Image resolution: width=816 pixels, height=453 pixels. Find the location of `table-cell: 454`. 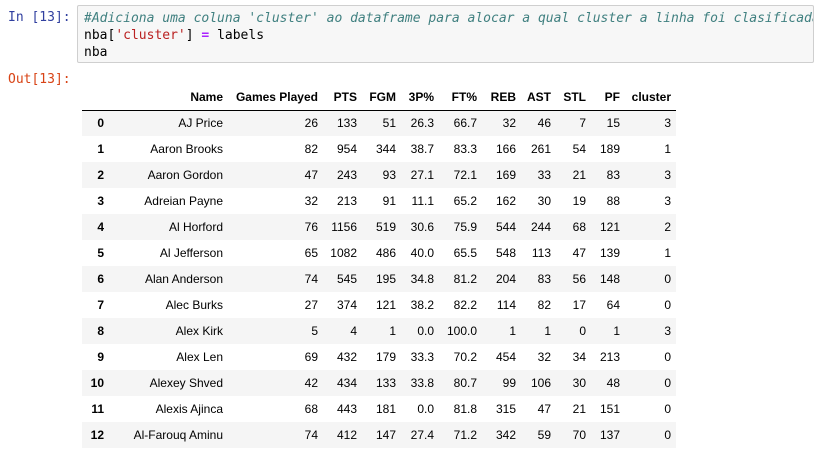

table-cell: 454 is located at coordinates (505, 357).